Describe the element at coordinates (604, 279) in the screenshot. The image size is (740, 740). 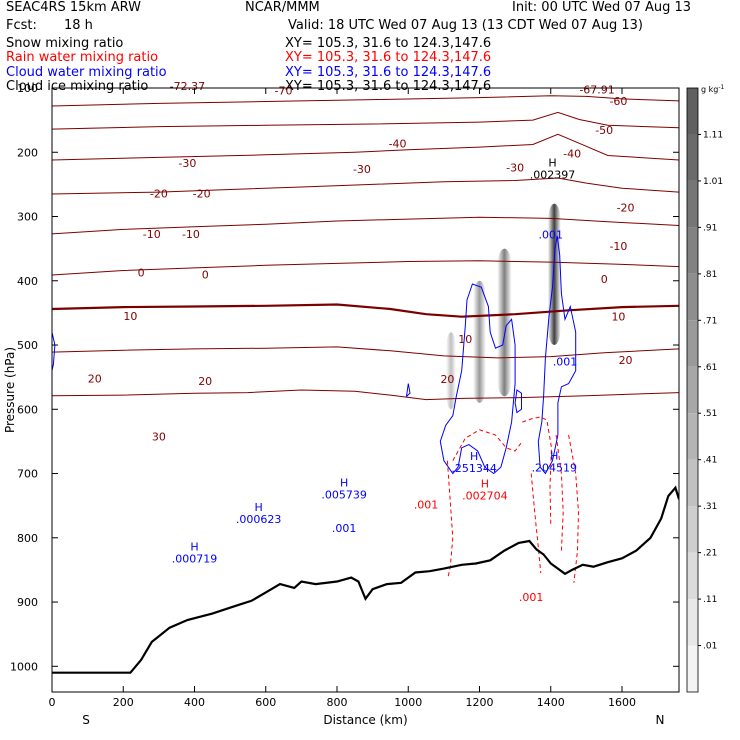
I see `temperature-label-18: 0` at that location.